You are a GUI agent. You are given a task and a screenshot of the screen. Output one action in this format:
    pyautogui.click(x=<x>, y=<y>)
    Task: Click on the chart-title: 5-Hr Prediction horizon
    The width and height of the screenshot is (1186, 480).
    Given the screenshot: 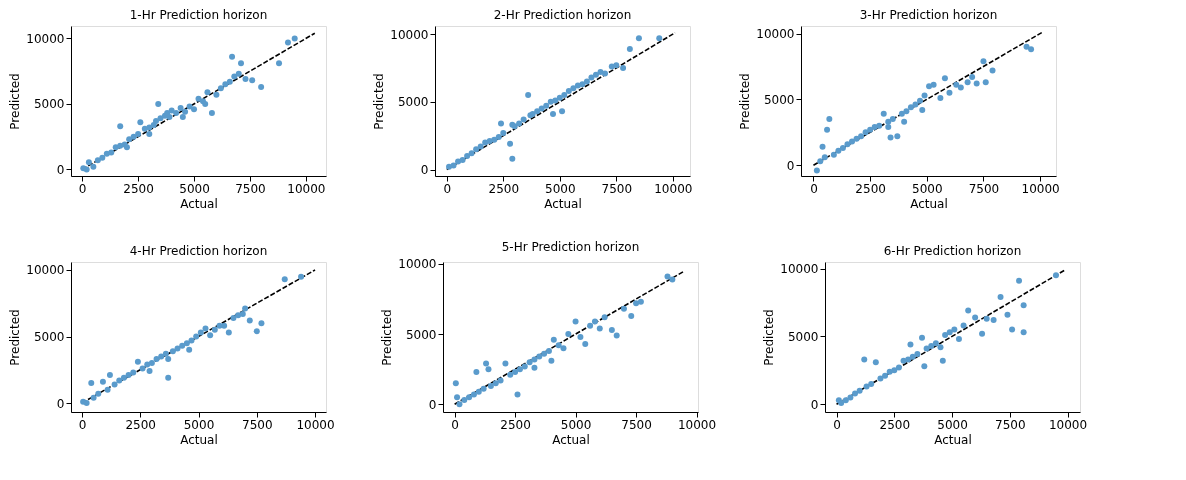 What is the action you would take?
    pyautogui.click(x=570, y=246)
    